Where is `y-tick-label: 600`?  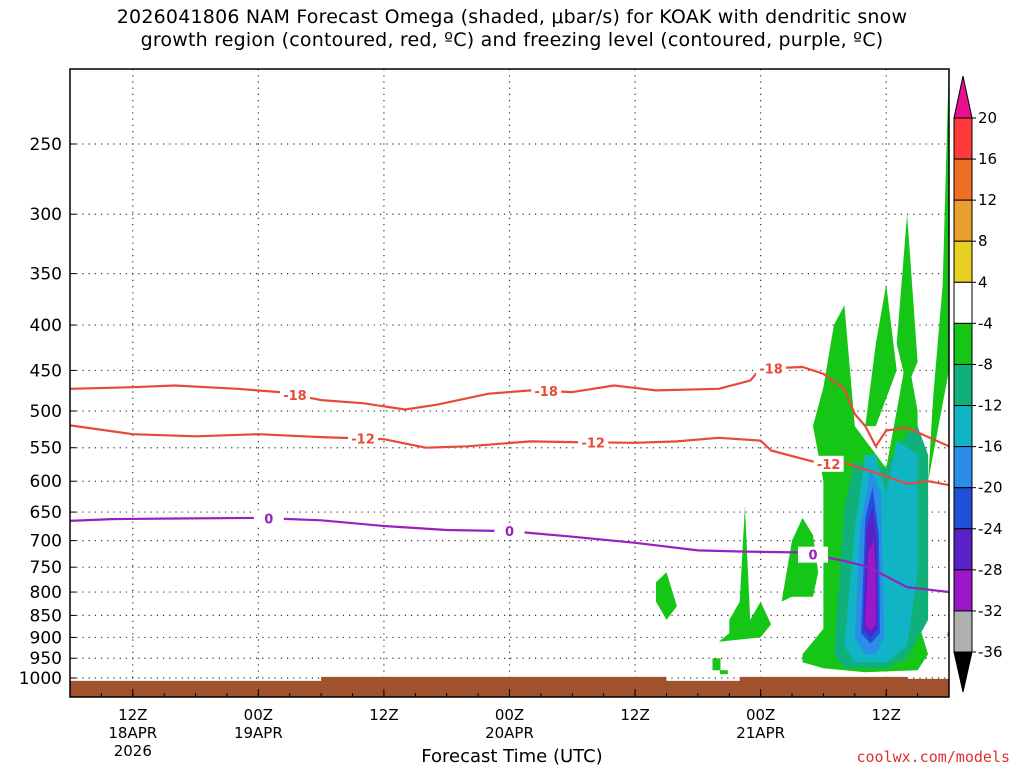 y-tick-label: 600 is located at coordinates (46, 482).